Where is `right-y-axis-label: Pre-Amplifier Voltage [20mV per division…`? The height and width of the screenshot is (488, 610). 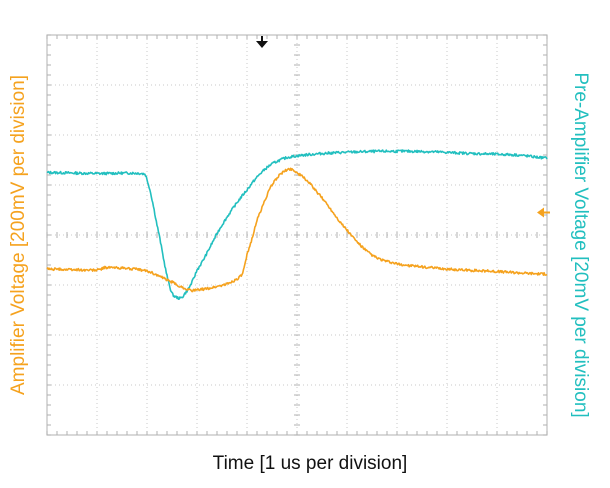
right-y-axis-label: Pre-Amplifier Voltage [20mV per division… is located at coordinates (580, 244).